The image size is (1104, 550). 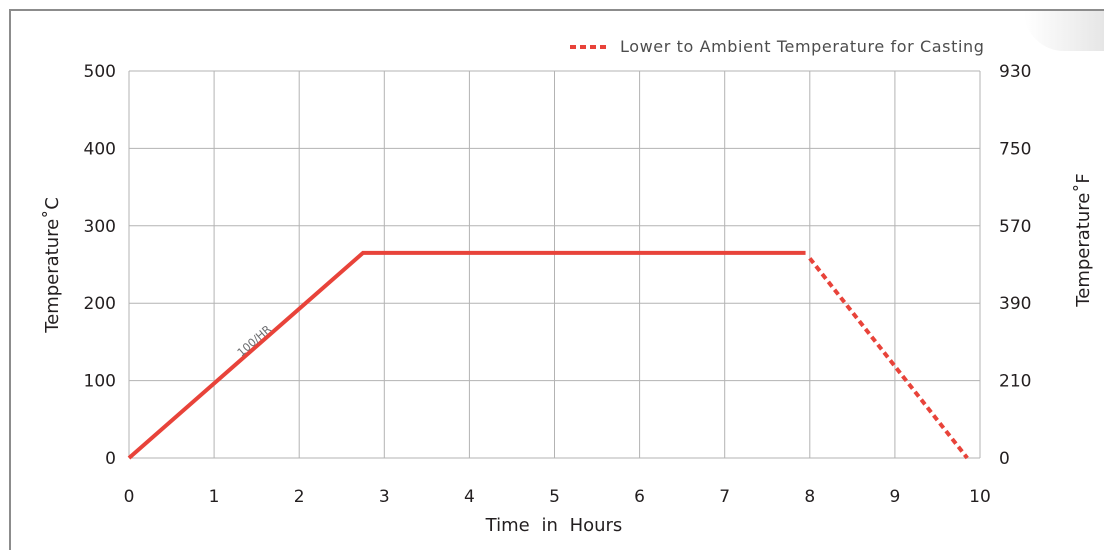 What do you see at coordinates (1015, 149) in the screenshot?
I see `y-right-tick-label: 750` at bounding box center [1015, 149].